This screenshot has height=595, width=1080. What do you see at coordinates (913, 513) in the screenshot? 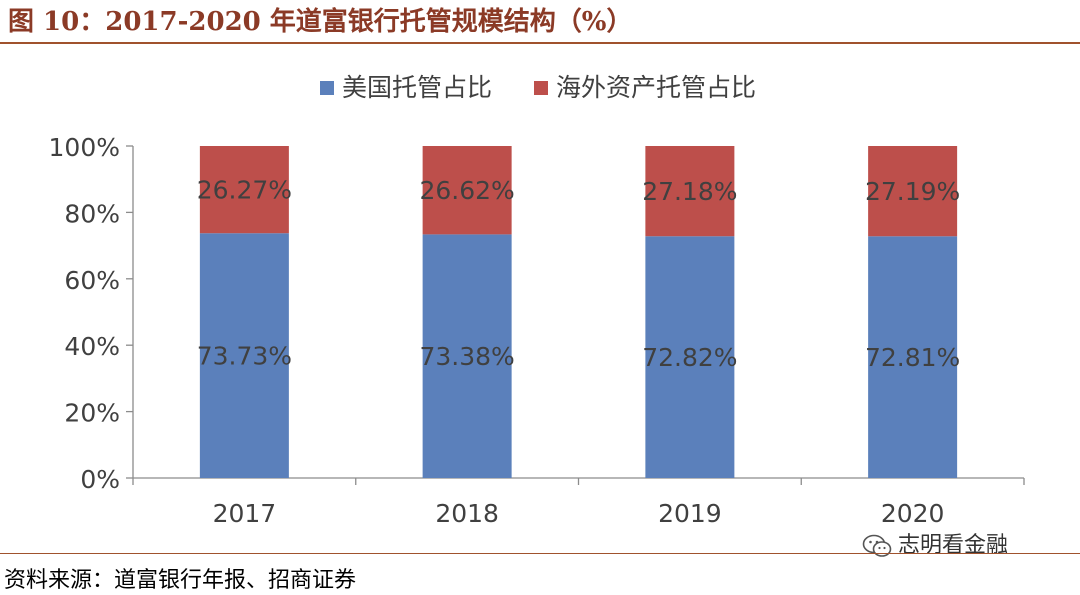
I see `x-tick-label: 2020` at bounding box center [913, 513].